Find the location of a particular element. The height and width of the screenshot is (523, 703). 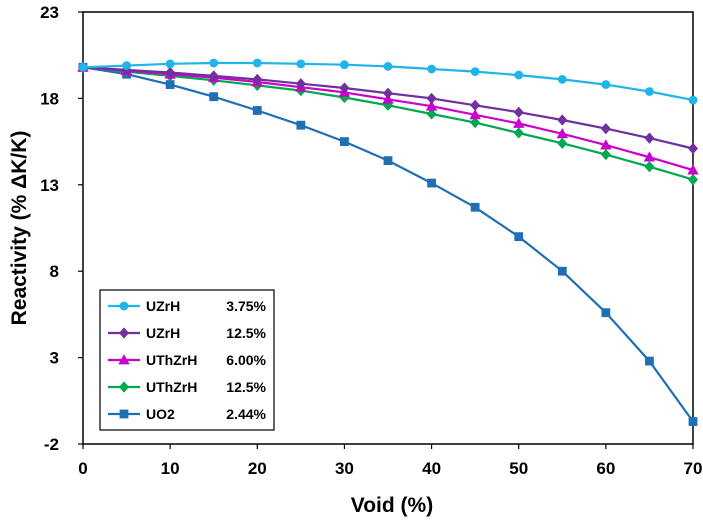

x-tick-label: 70 is located at coordinates (693, 468).